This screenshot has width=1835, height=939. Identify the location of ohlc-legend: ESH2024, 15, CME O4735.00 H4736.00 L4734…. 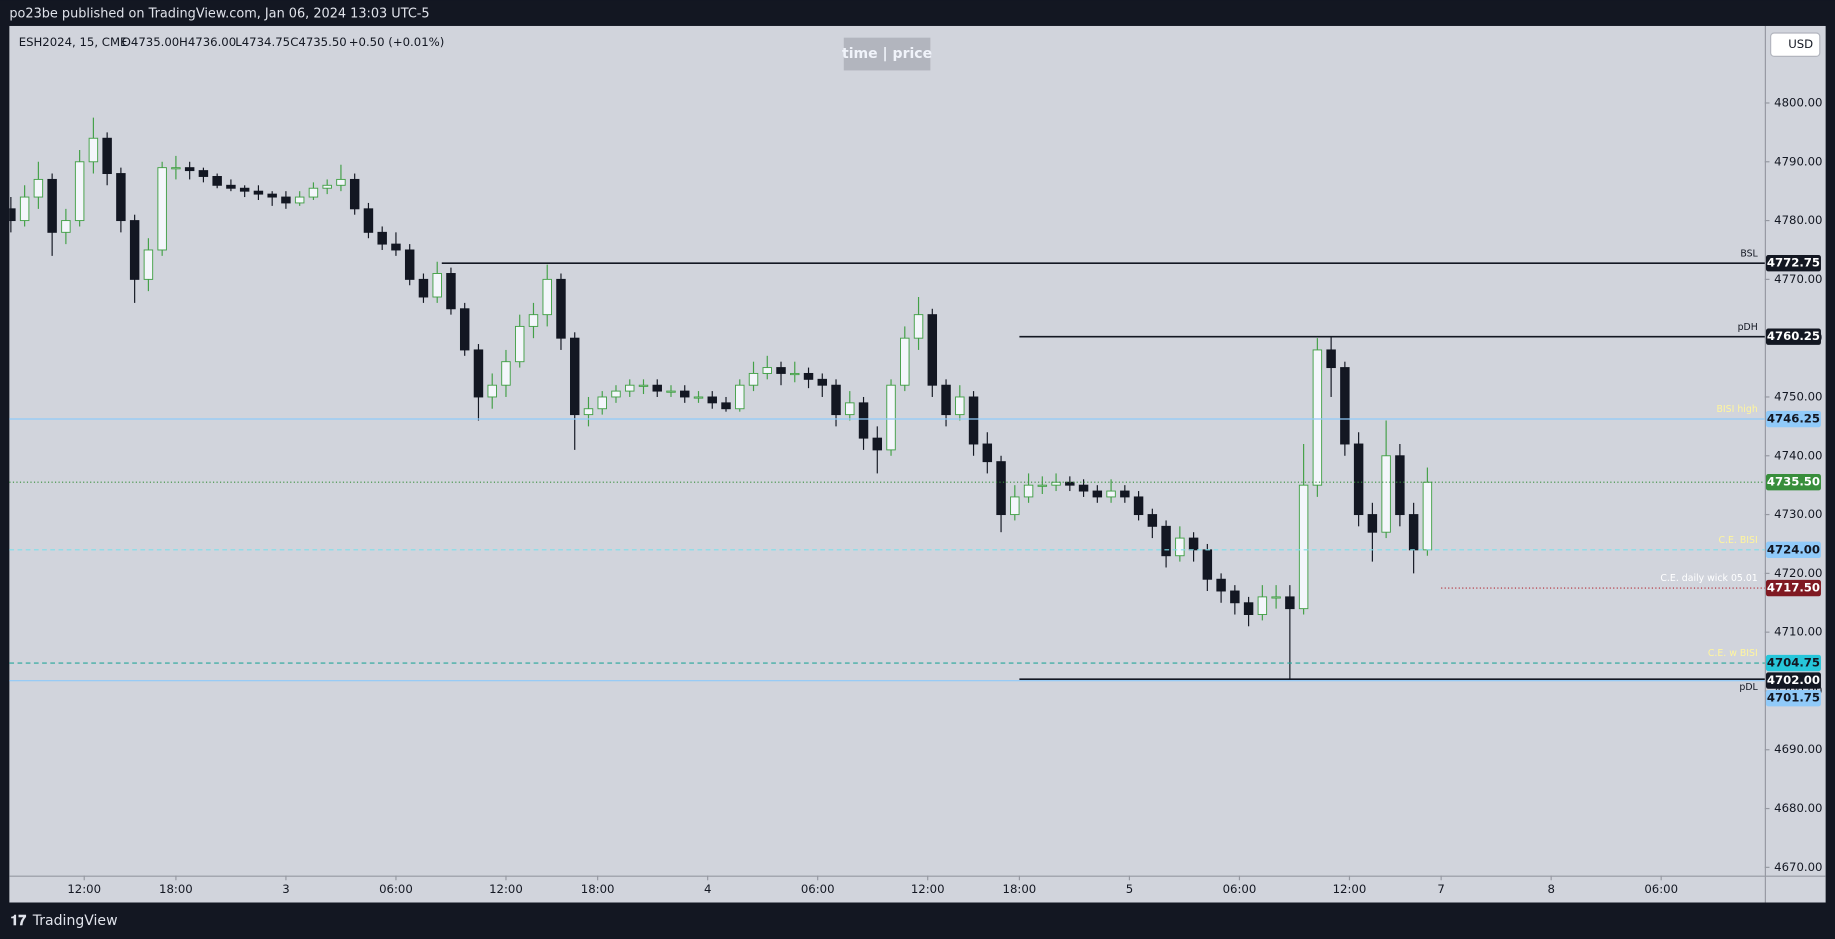
(232, 42).